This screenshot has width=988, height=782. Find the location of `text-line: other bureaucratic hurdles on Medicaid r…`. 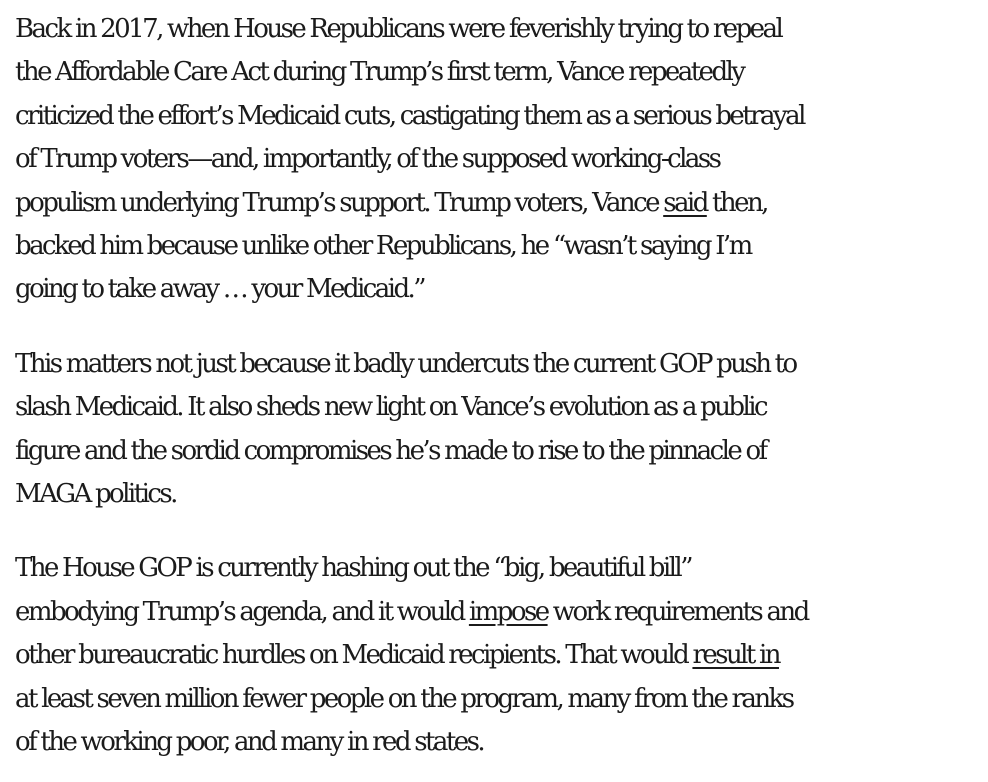

text-line: other bureaucratic hurdles on Medicaid r… is located at coordinates (499, 655).